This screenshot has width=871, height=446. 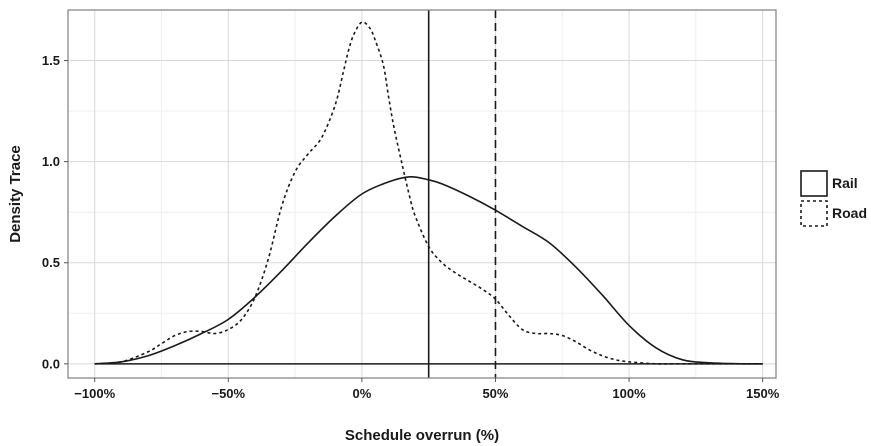 I want to click on legend-key-rail, so click(x=814, y=183).